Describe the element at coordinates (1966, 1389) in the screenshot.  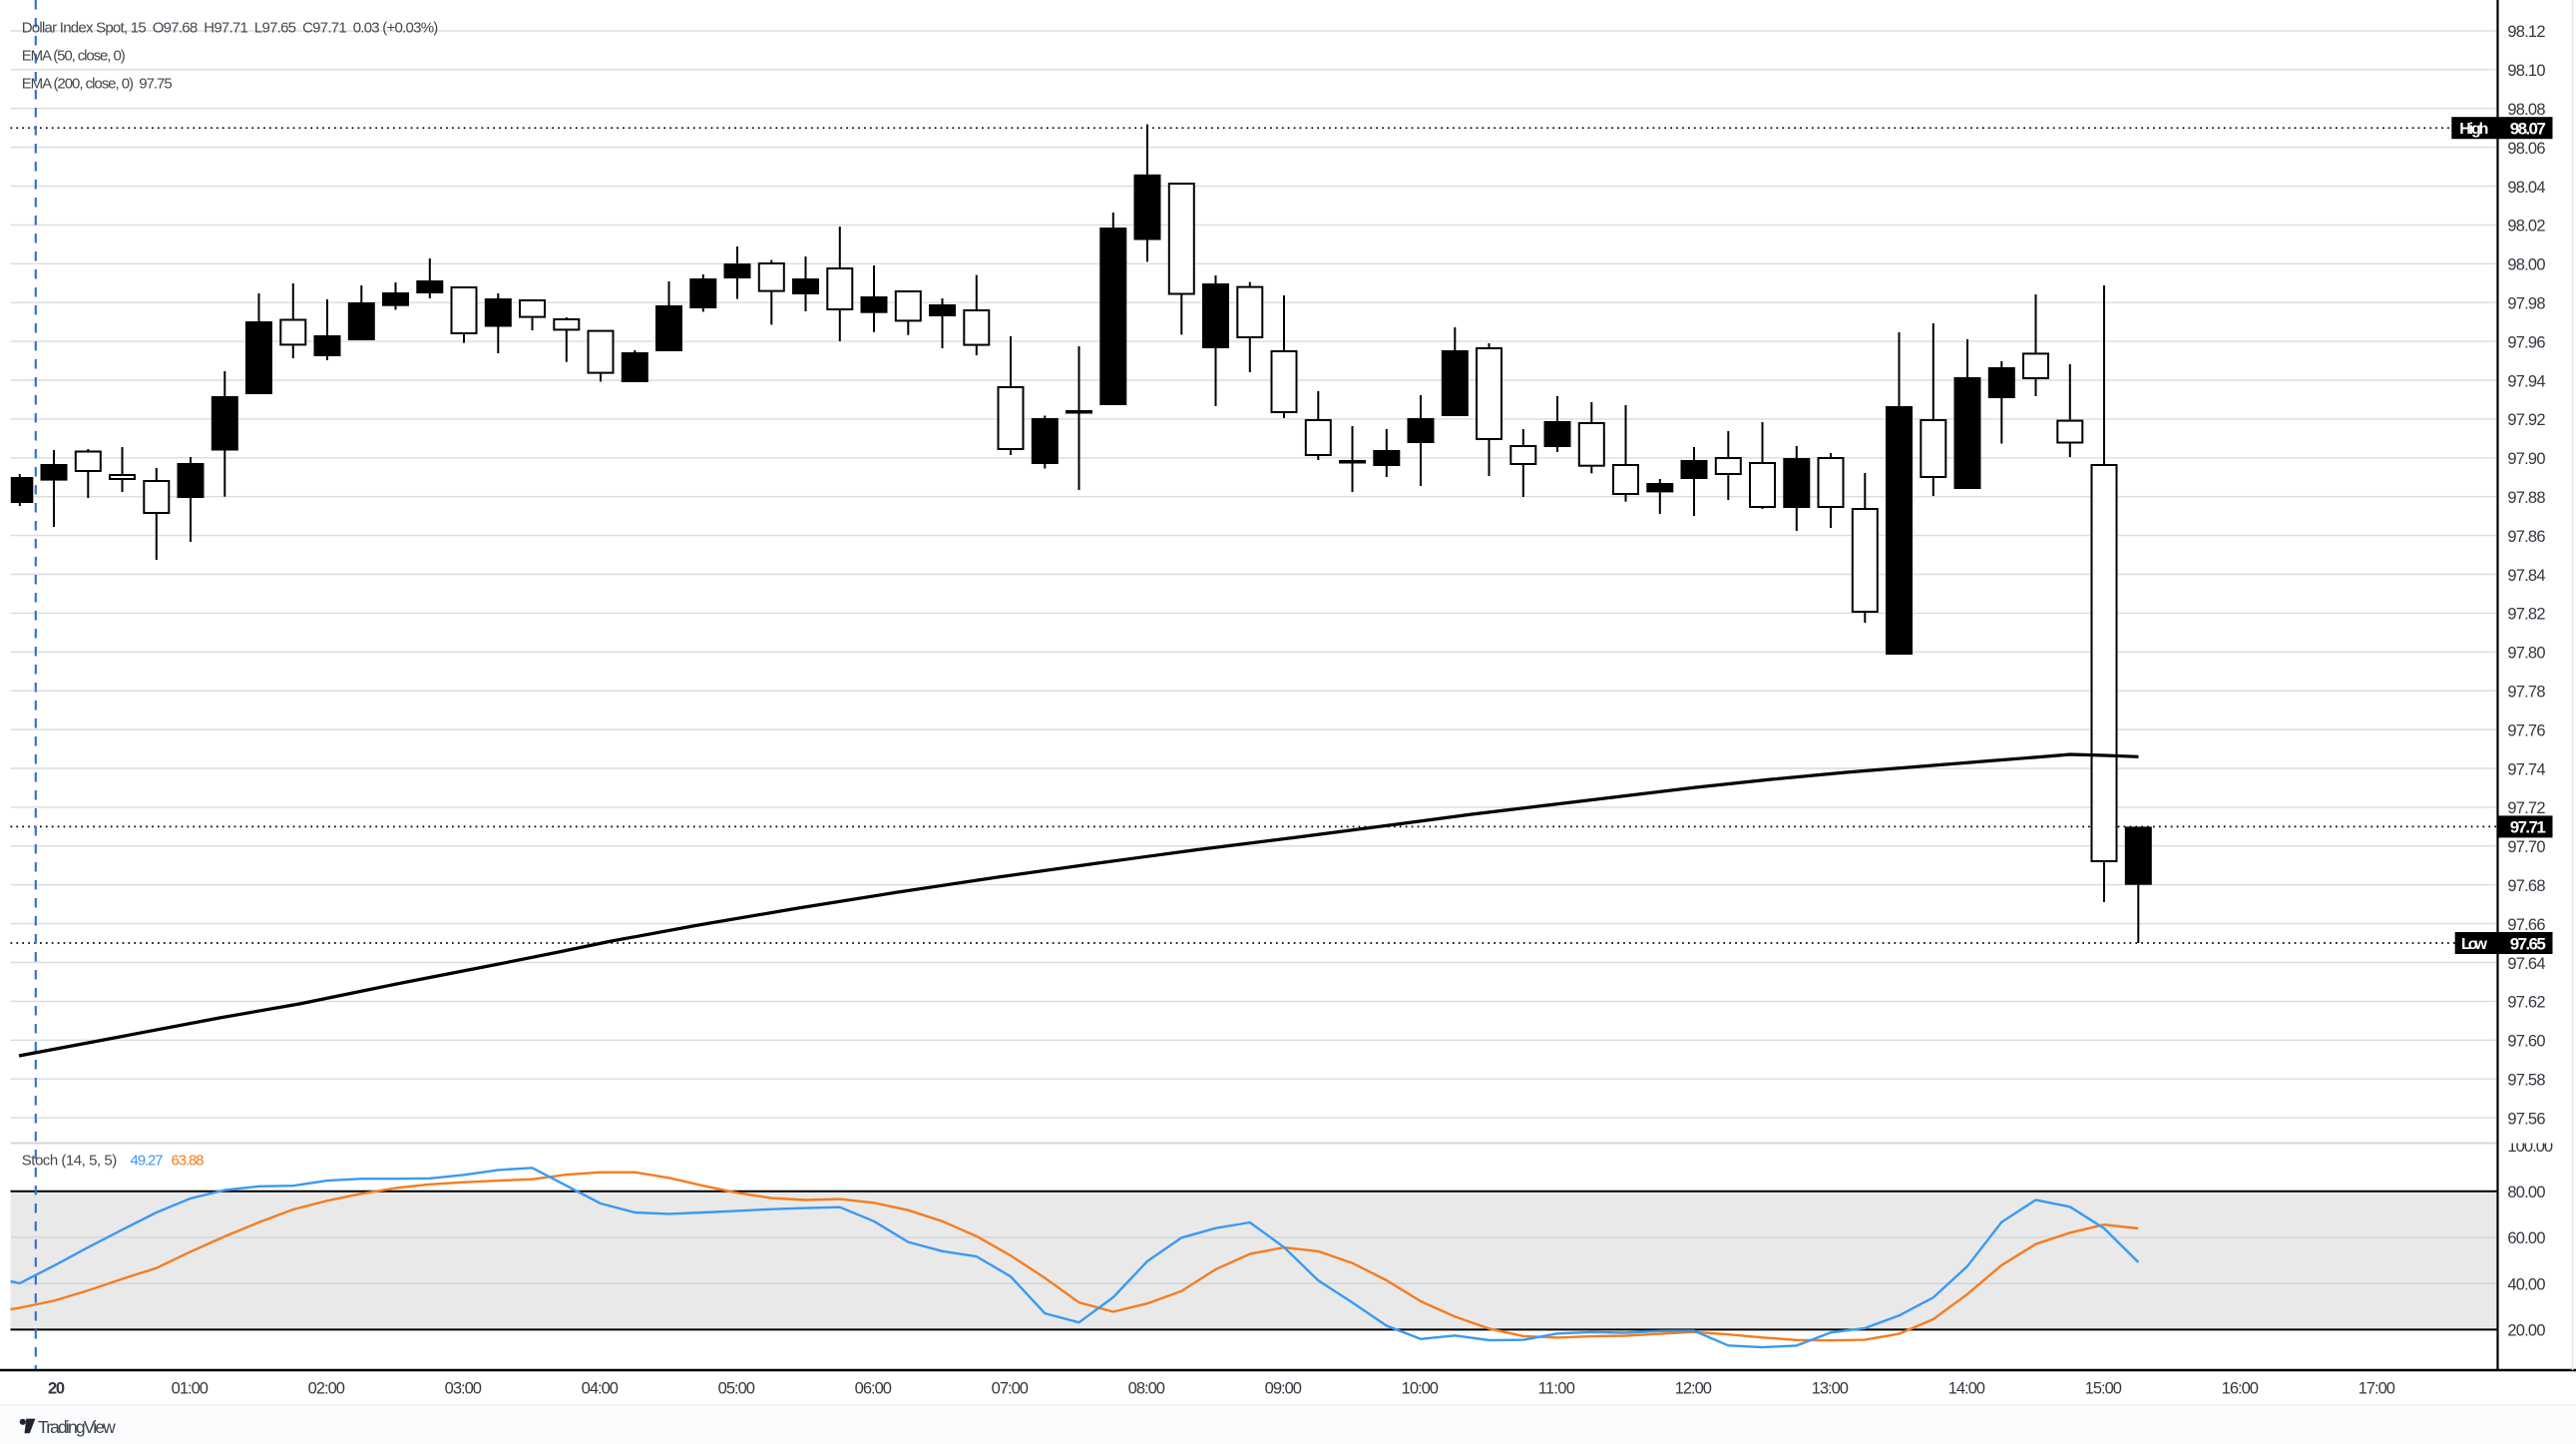
I see `svg-text: 14:00` at that location.